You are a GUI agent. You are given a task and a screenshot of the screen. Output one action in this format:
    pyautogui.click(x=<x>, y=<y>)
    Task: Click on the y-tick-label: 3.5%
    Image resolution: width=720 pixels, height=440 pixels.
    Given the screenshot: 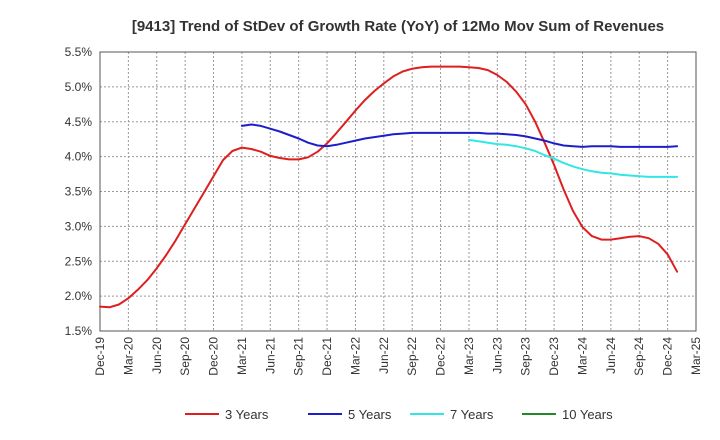 What is the action you would take?
    pyautogui.click(x=79, y=192)
    